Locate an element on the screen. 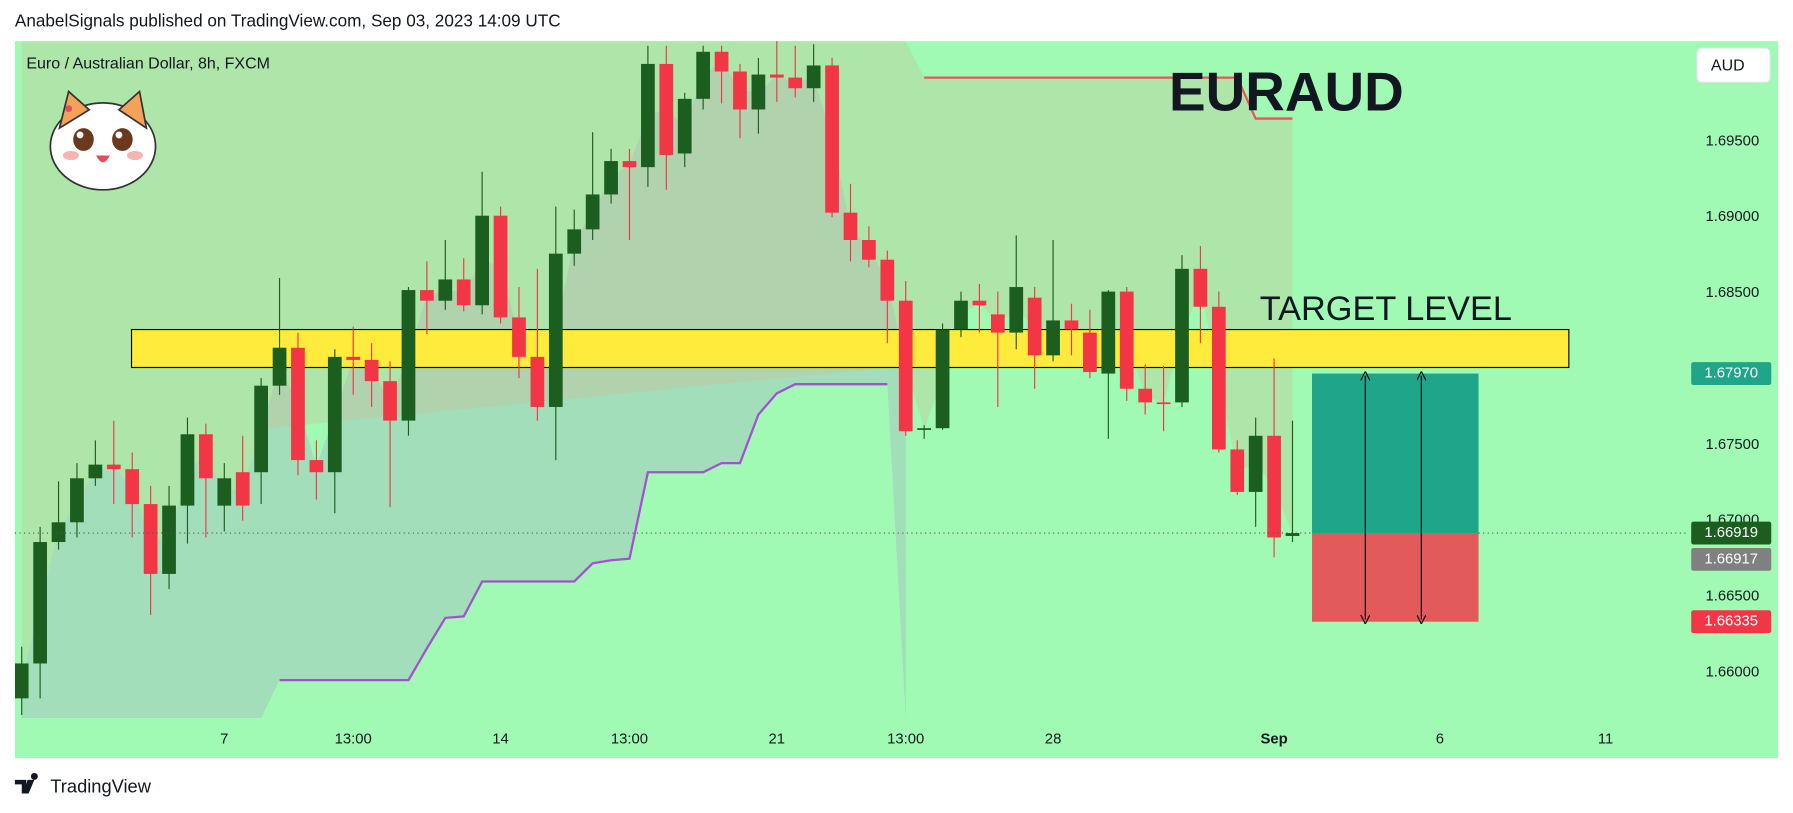 The image size is (1793, 813). currency-button is located at coordinates (1733, 65).